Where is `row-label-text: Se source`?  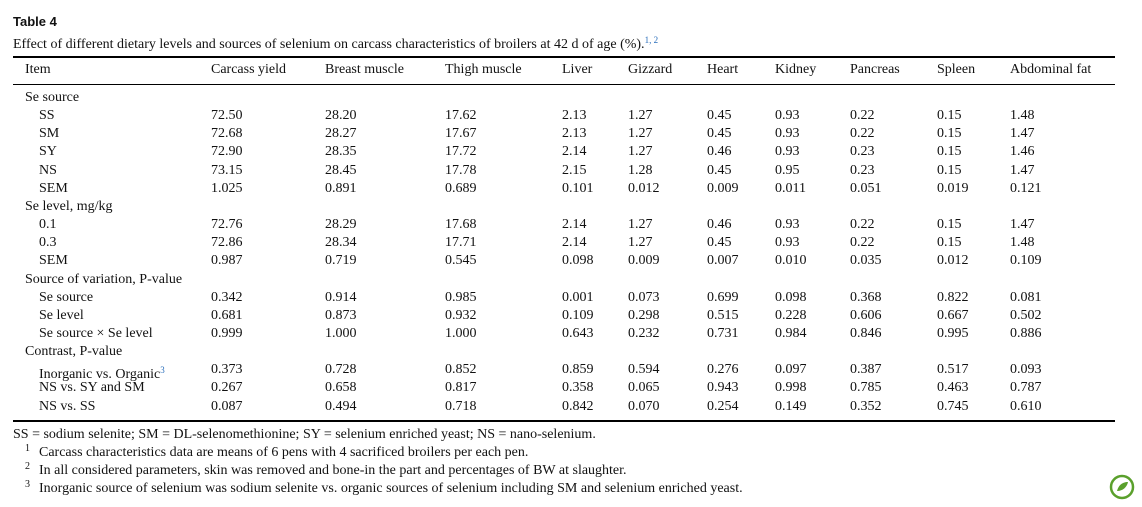
row-label-text: Se source is located at coordinates (66, 297).